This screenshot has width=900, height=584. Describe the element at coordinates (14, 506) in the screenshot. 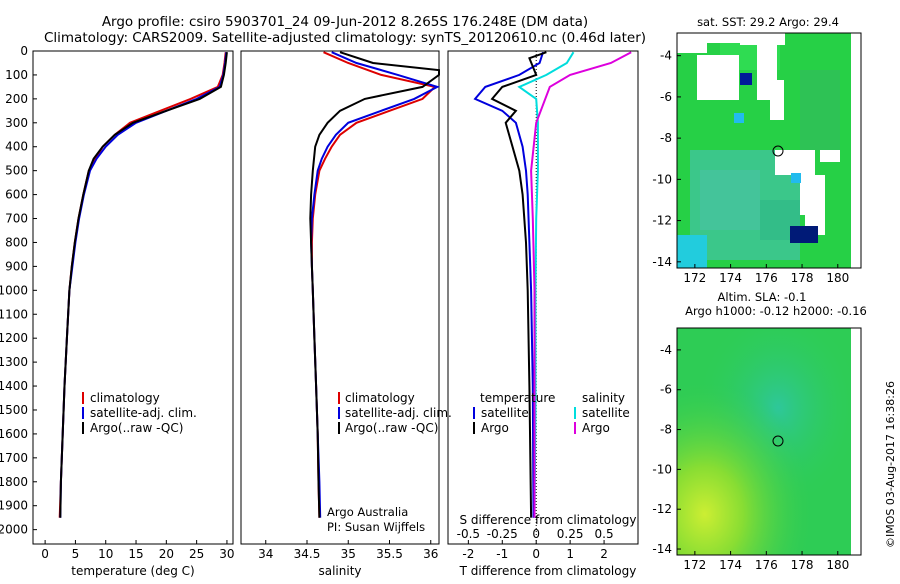

I see `y-tick-label: 1900` at that location.